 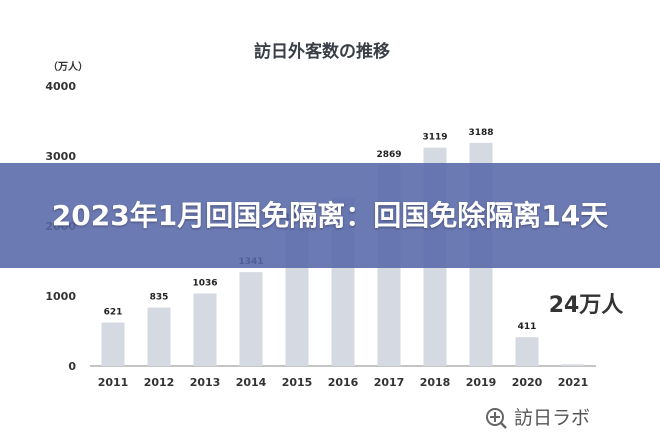 What do you see at coordinates (435, 382) in the screenshot?
I see `x-tick-label-2018: 2018` at bounding box center [435, 382].